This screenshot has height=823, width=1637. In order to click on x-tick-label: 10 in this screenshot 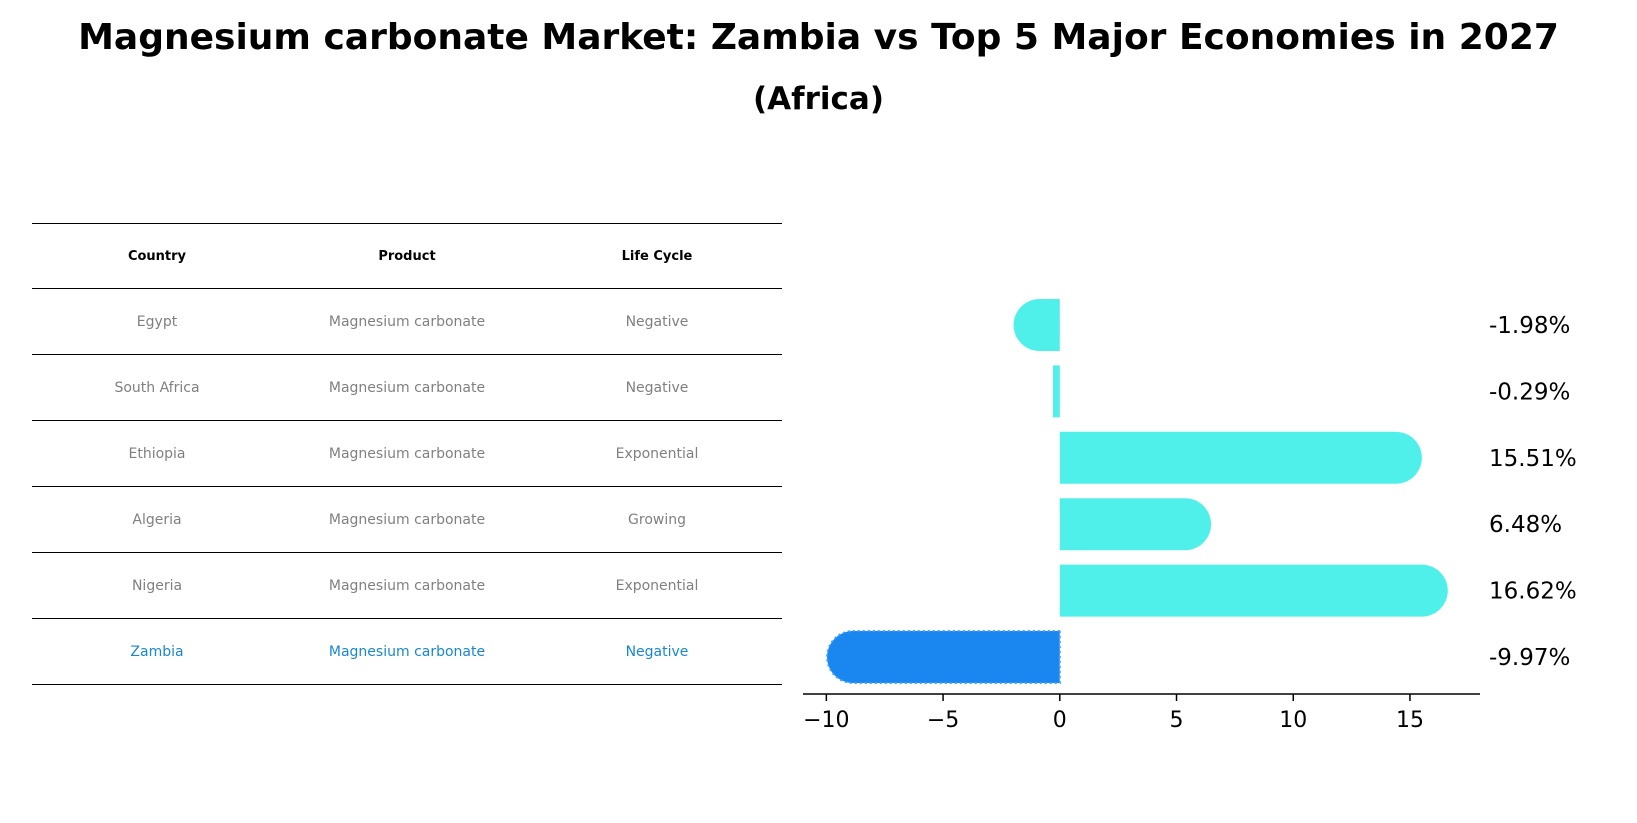, I will do `click(1293, 720)`.